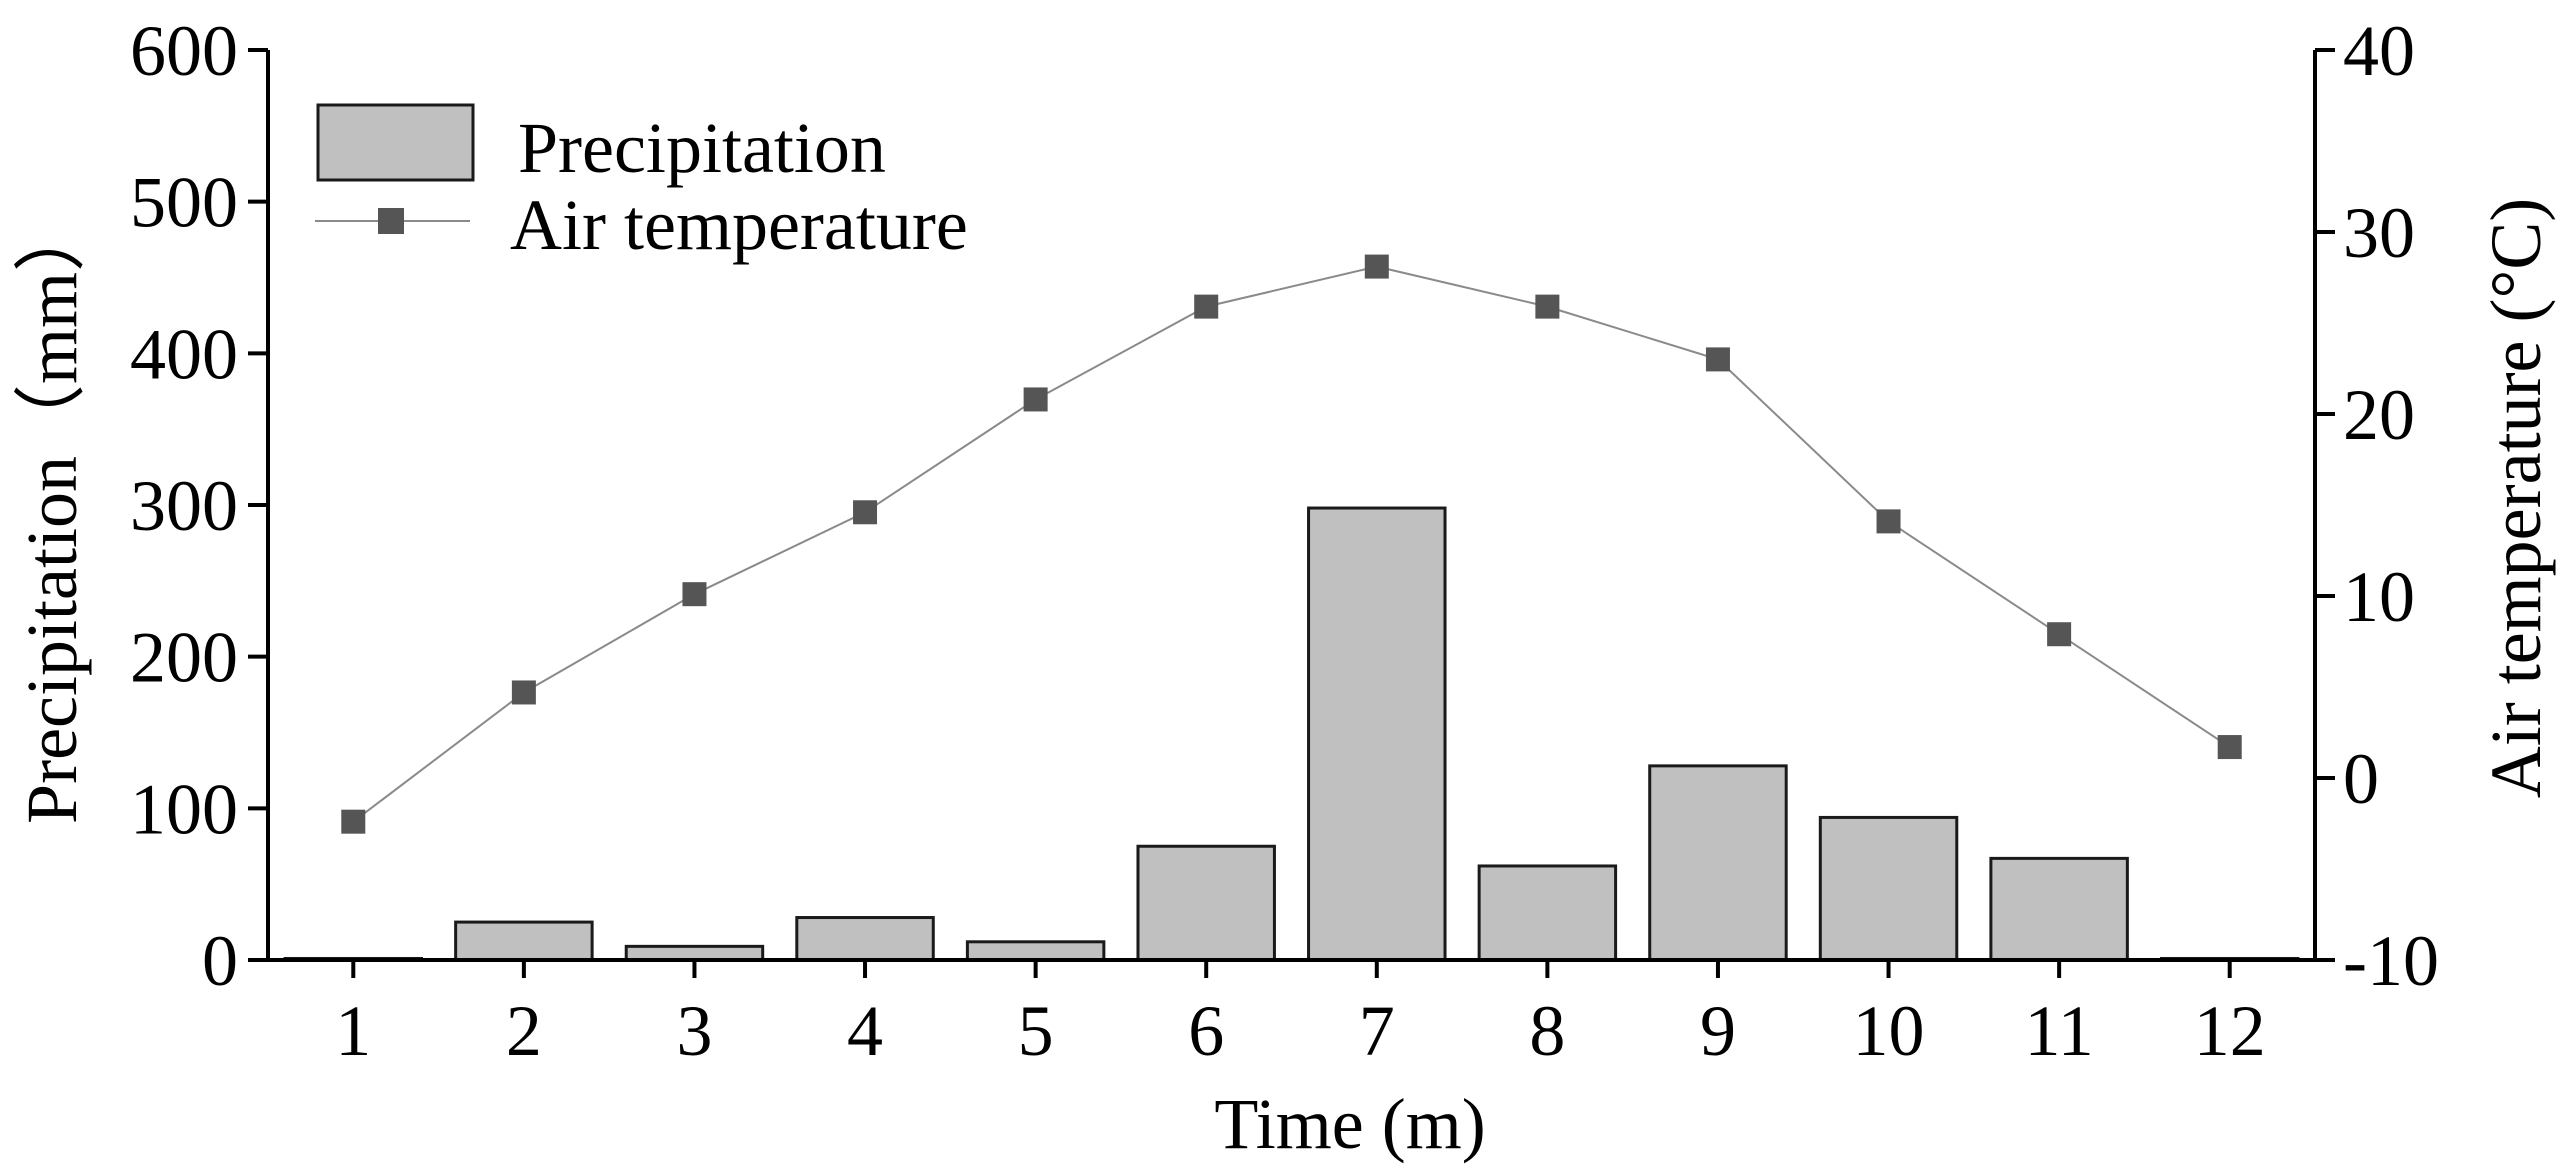 Image resolution: width=2561 pixels, height=1174 pixels. I want to click on x-axis-title: Time (m), so click(1349, 1124).